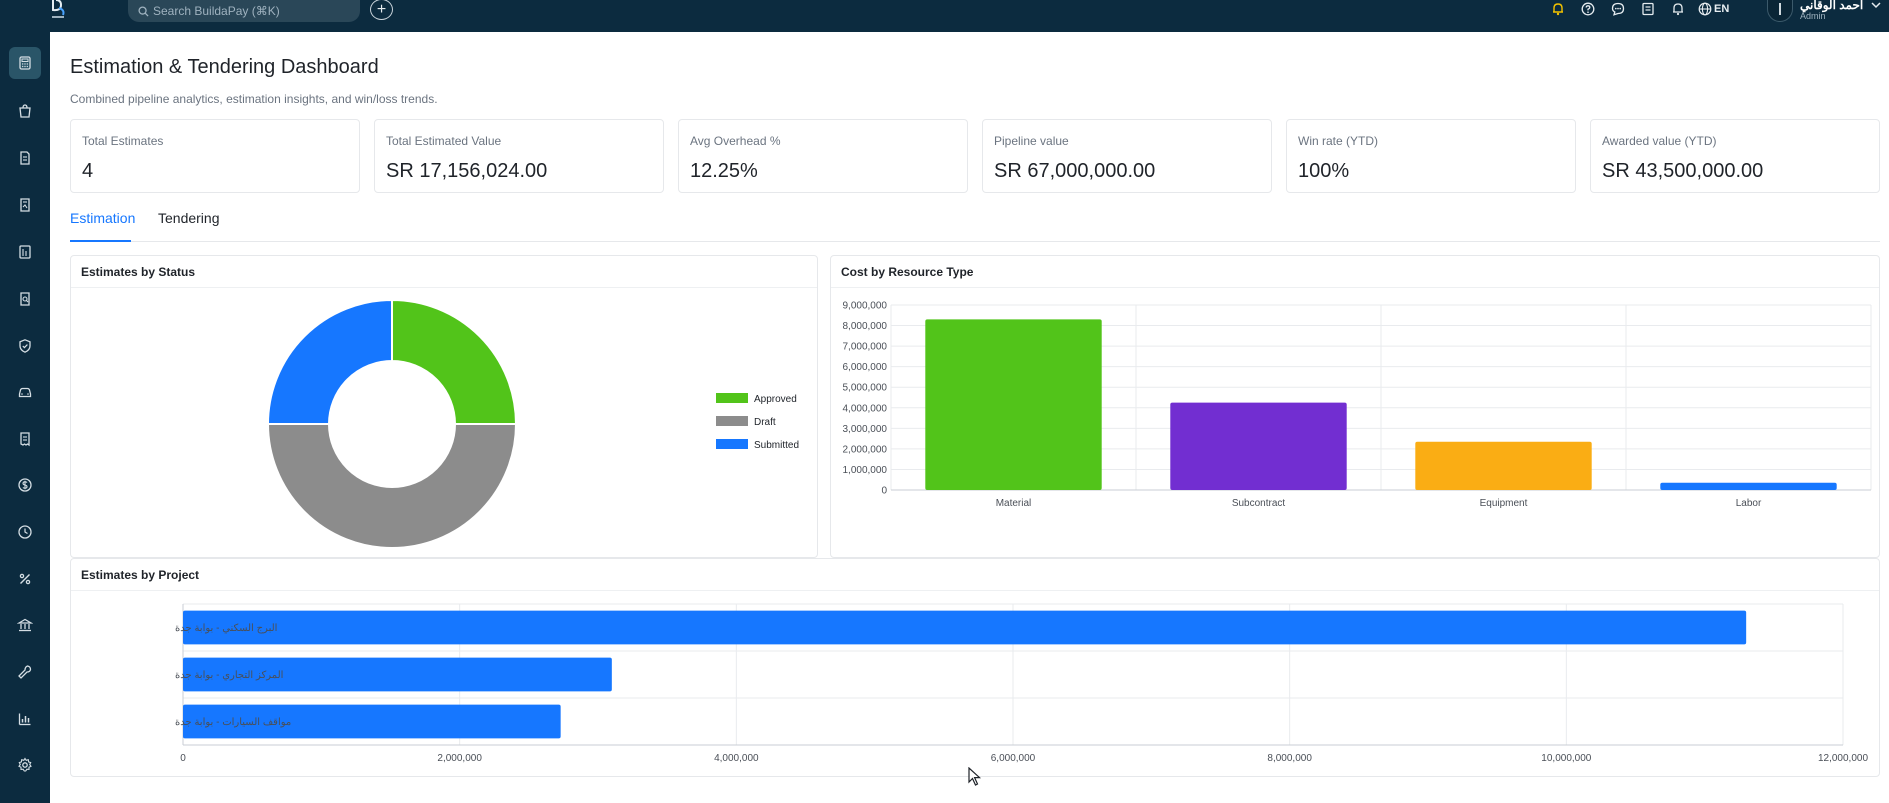 The width and height of the screenshot is (1889, 803). I want to click on globe-icon, so click(1705, 9).